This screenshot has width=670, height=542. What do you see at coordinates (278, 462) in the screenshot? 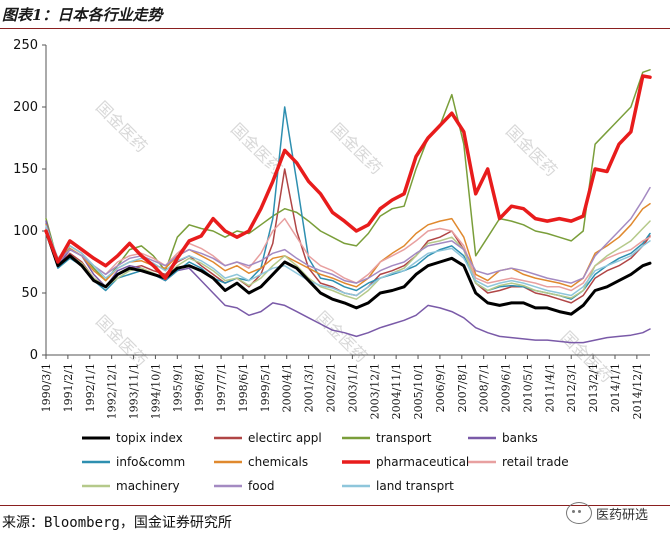
I see `legend-label-chemicals: chemicals` at bounding box center [278, 462].